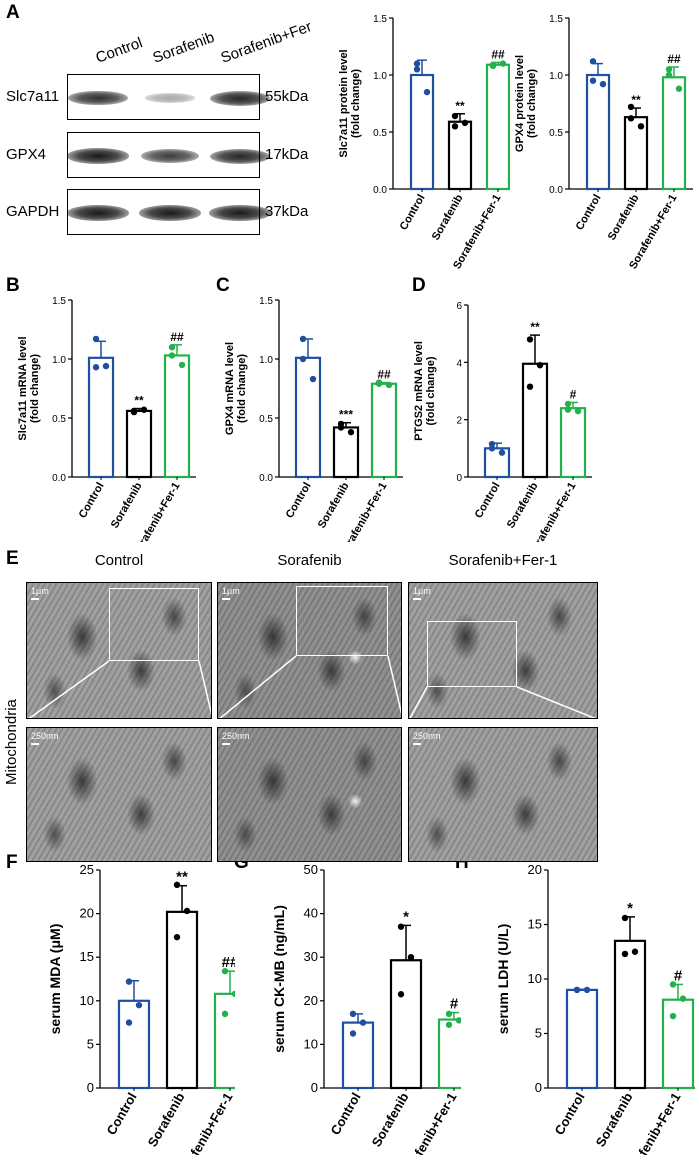 The height and width of the screenshot is (1160, 699). What do you see at coordinates (503, 560) in the screenshot?
I see `em-title: Sorafenib+Fer-1` at bounding box center [503, 560].